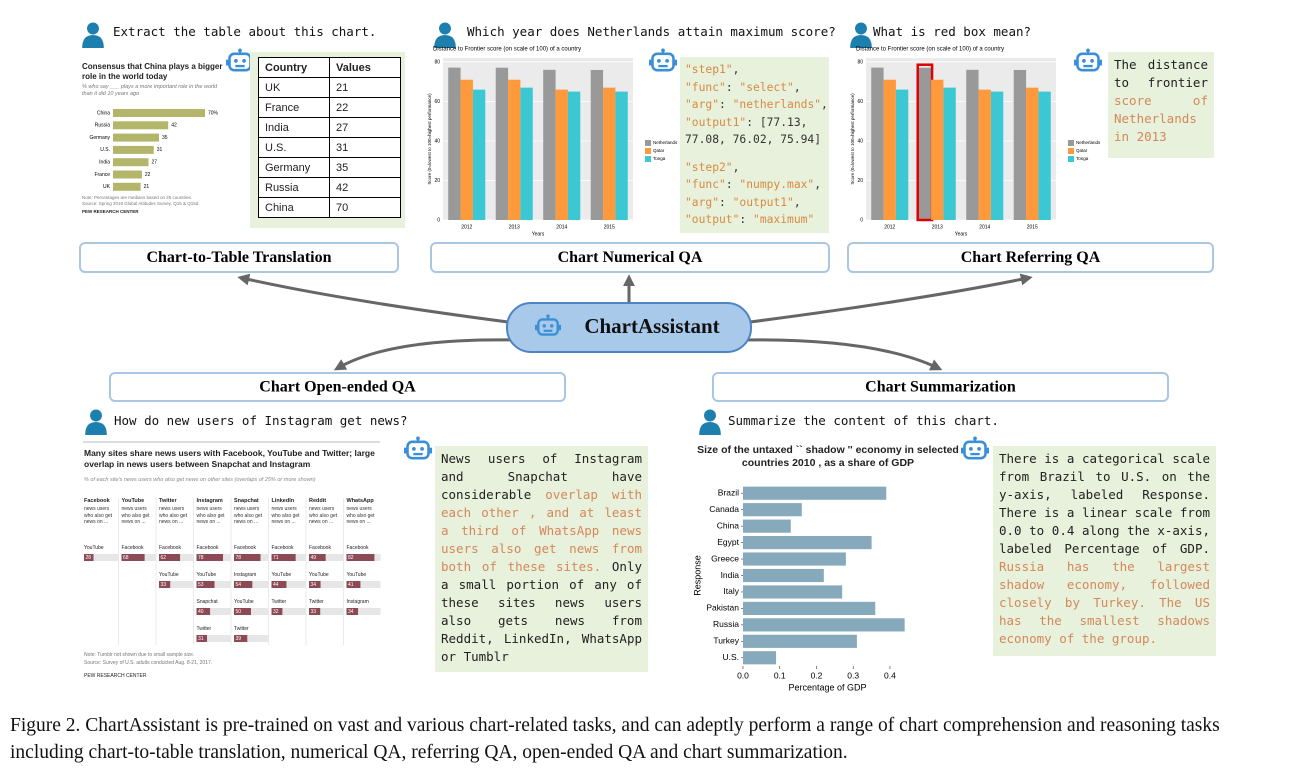 The height and width of the screenshot is (777, 1297). I want to click on legend-label: Netherlands, so click(1088, 142).